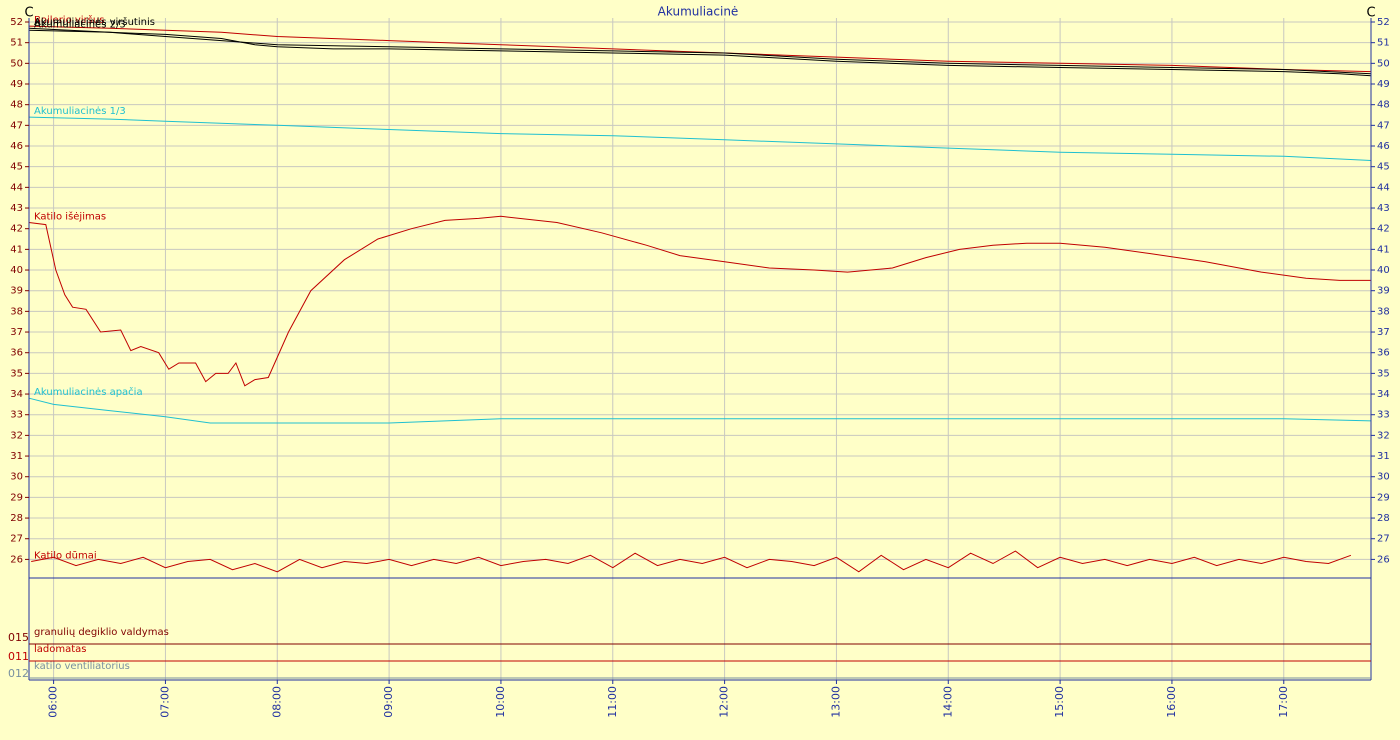  I want to click on series-label: Katilo dūmai, so click(65, 555).